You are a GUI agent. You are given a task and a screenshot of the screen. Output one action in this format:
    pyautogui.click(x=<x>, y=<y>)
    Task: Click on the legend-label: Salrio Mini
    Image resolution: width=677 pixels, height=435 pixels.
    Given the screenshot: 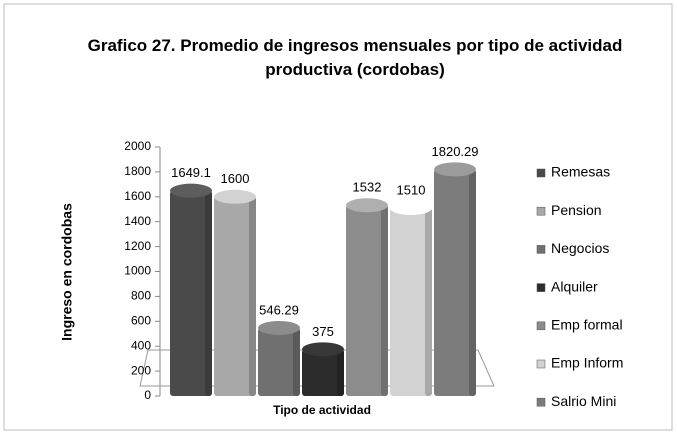 What is the action you would take?
    pyautogui.click(x=583, y=401)
    